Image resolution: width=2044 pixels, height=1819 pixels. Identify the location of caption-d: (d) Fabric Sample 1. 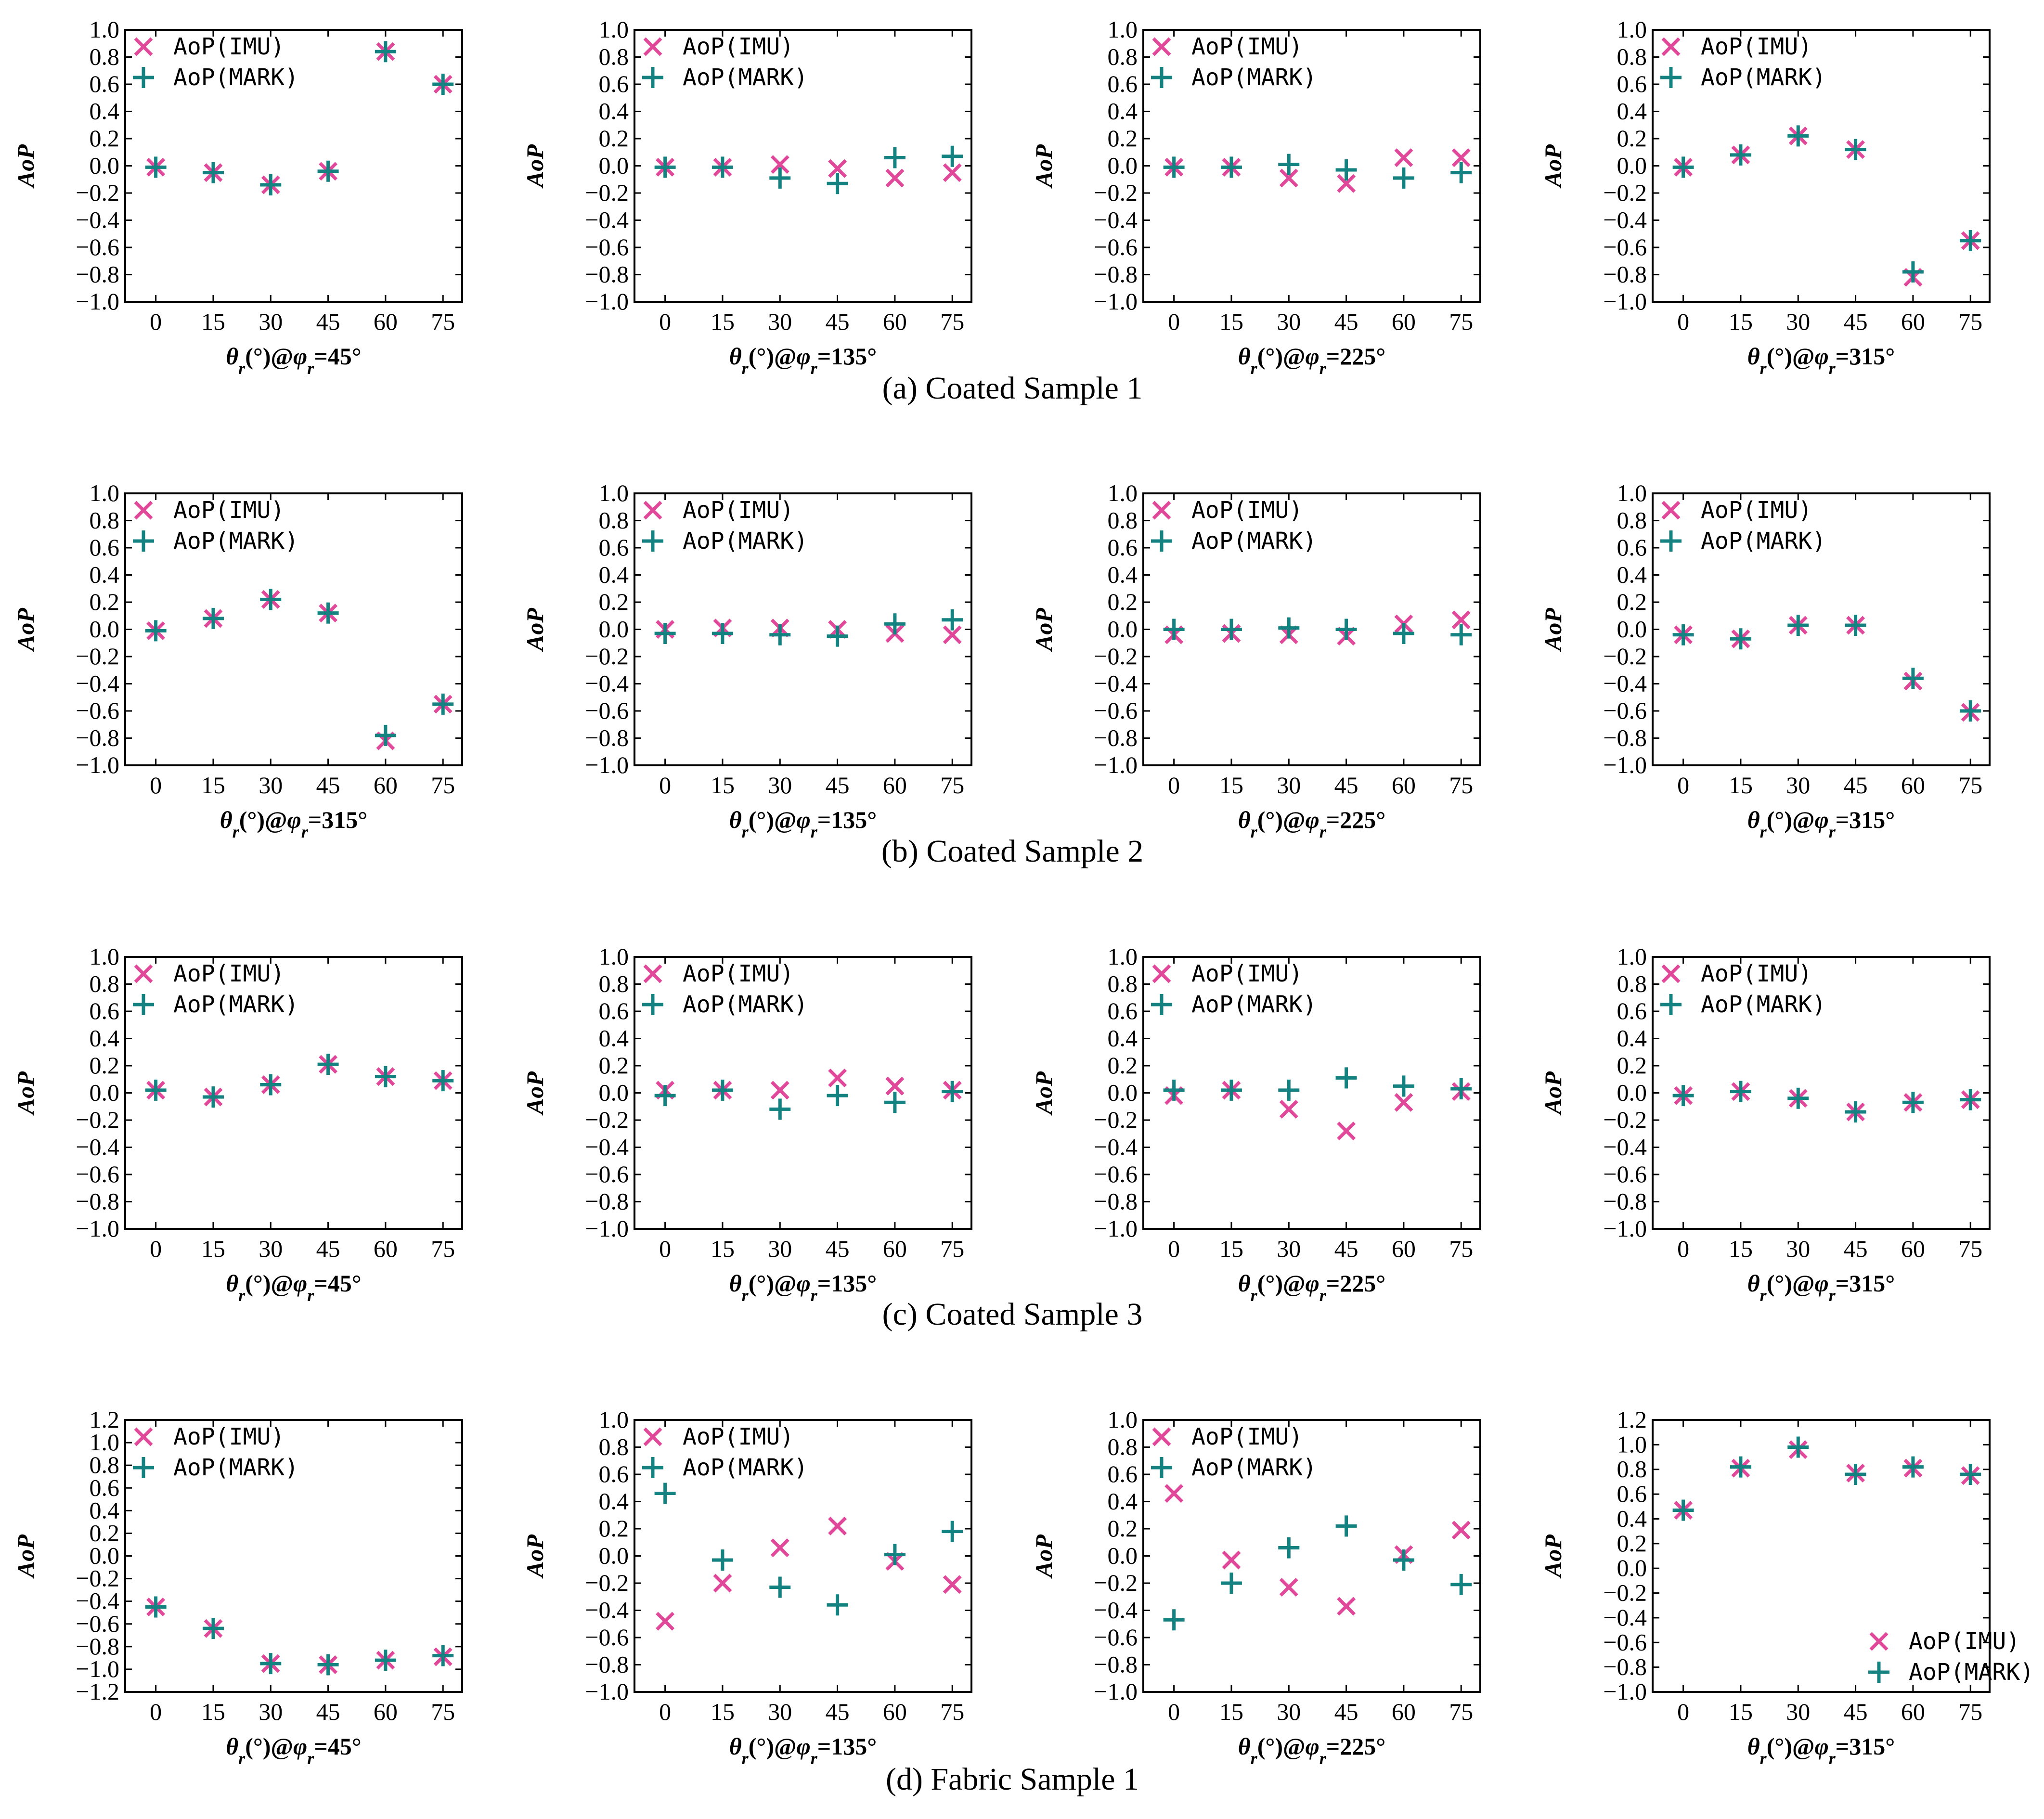
(1013, 1779).